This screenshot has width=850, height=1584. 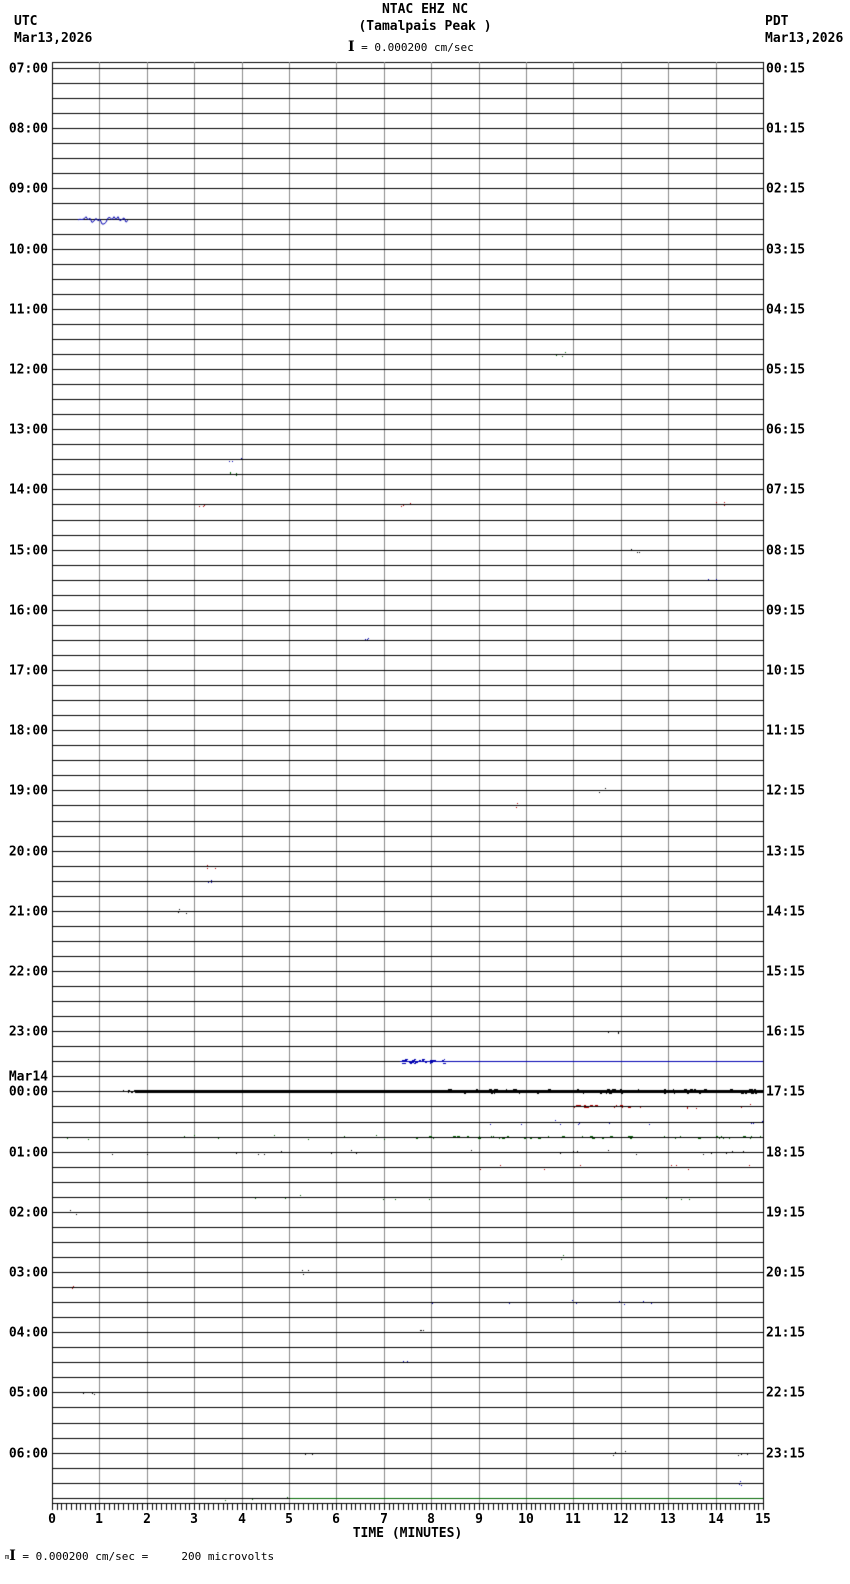 I want to click on station-location: (Tamalpais Peak ), so click(x=425, y=26).